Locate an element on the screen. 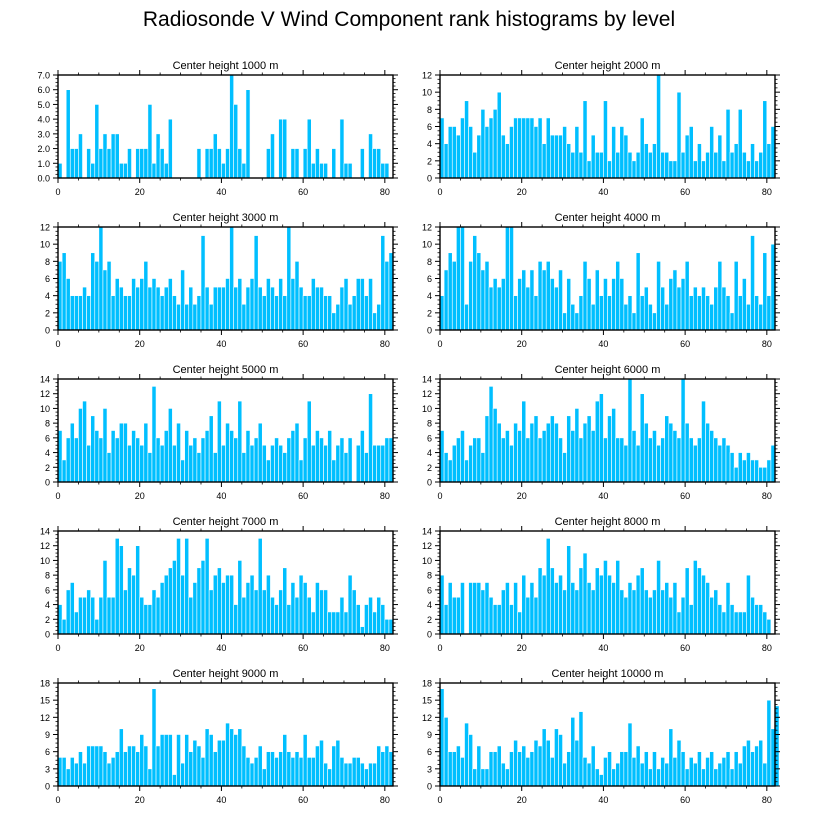  panel-title: Center height 5000 m is located at coordinates (226, 370).